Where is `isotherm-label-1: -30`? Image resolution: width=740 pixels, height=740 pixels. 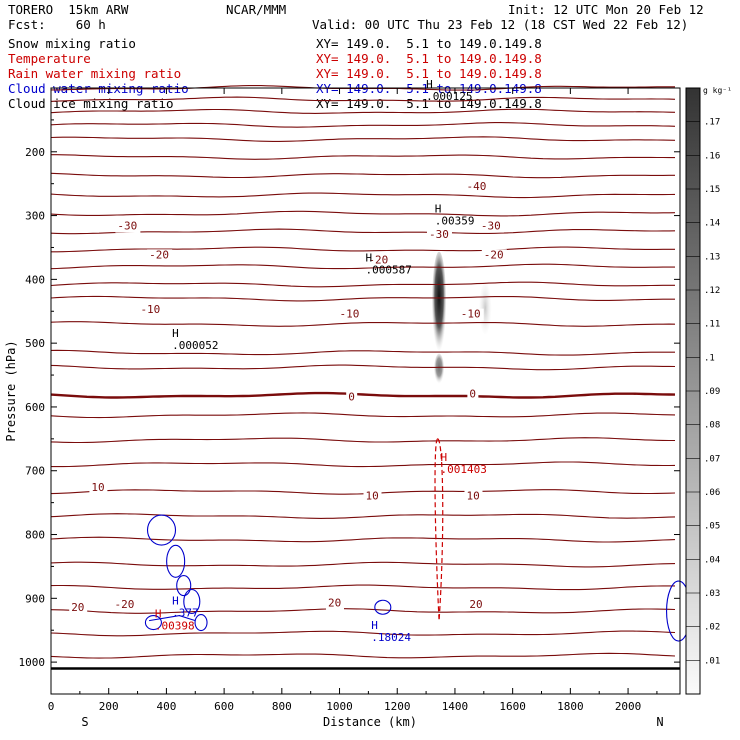 isotherm-label-1: -30 is located at coordinates (127, 226).